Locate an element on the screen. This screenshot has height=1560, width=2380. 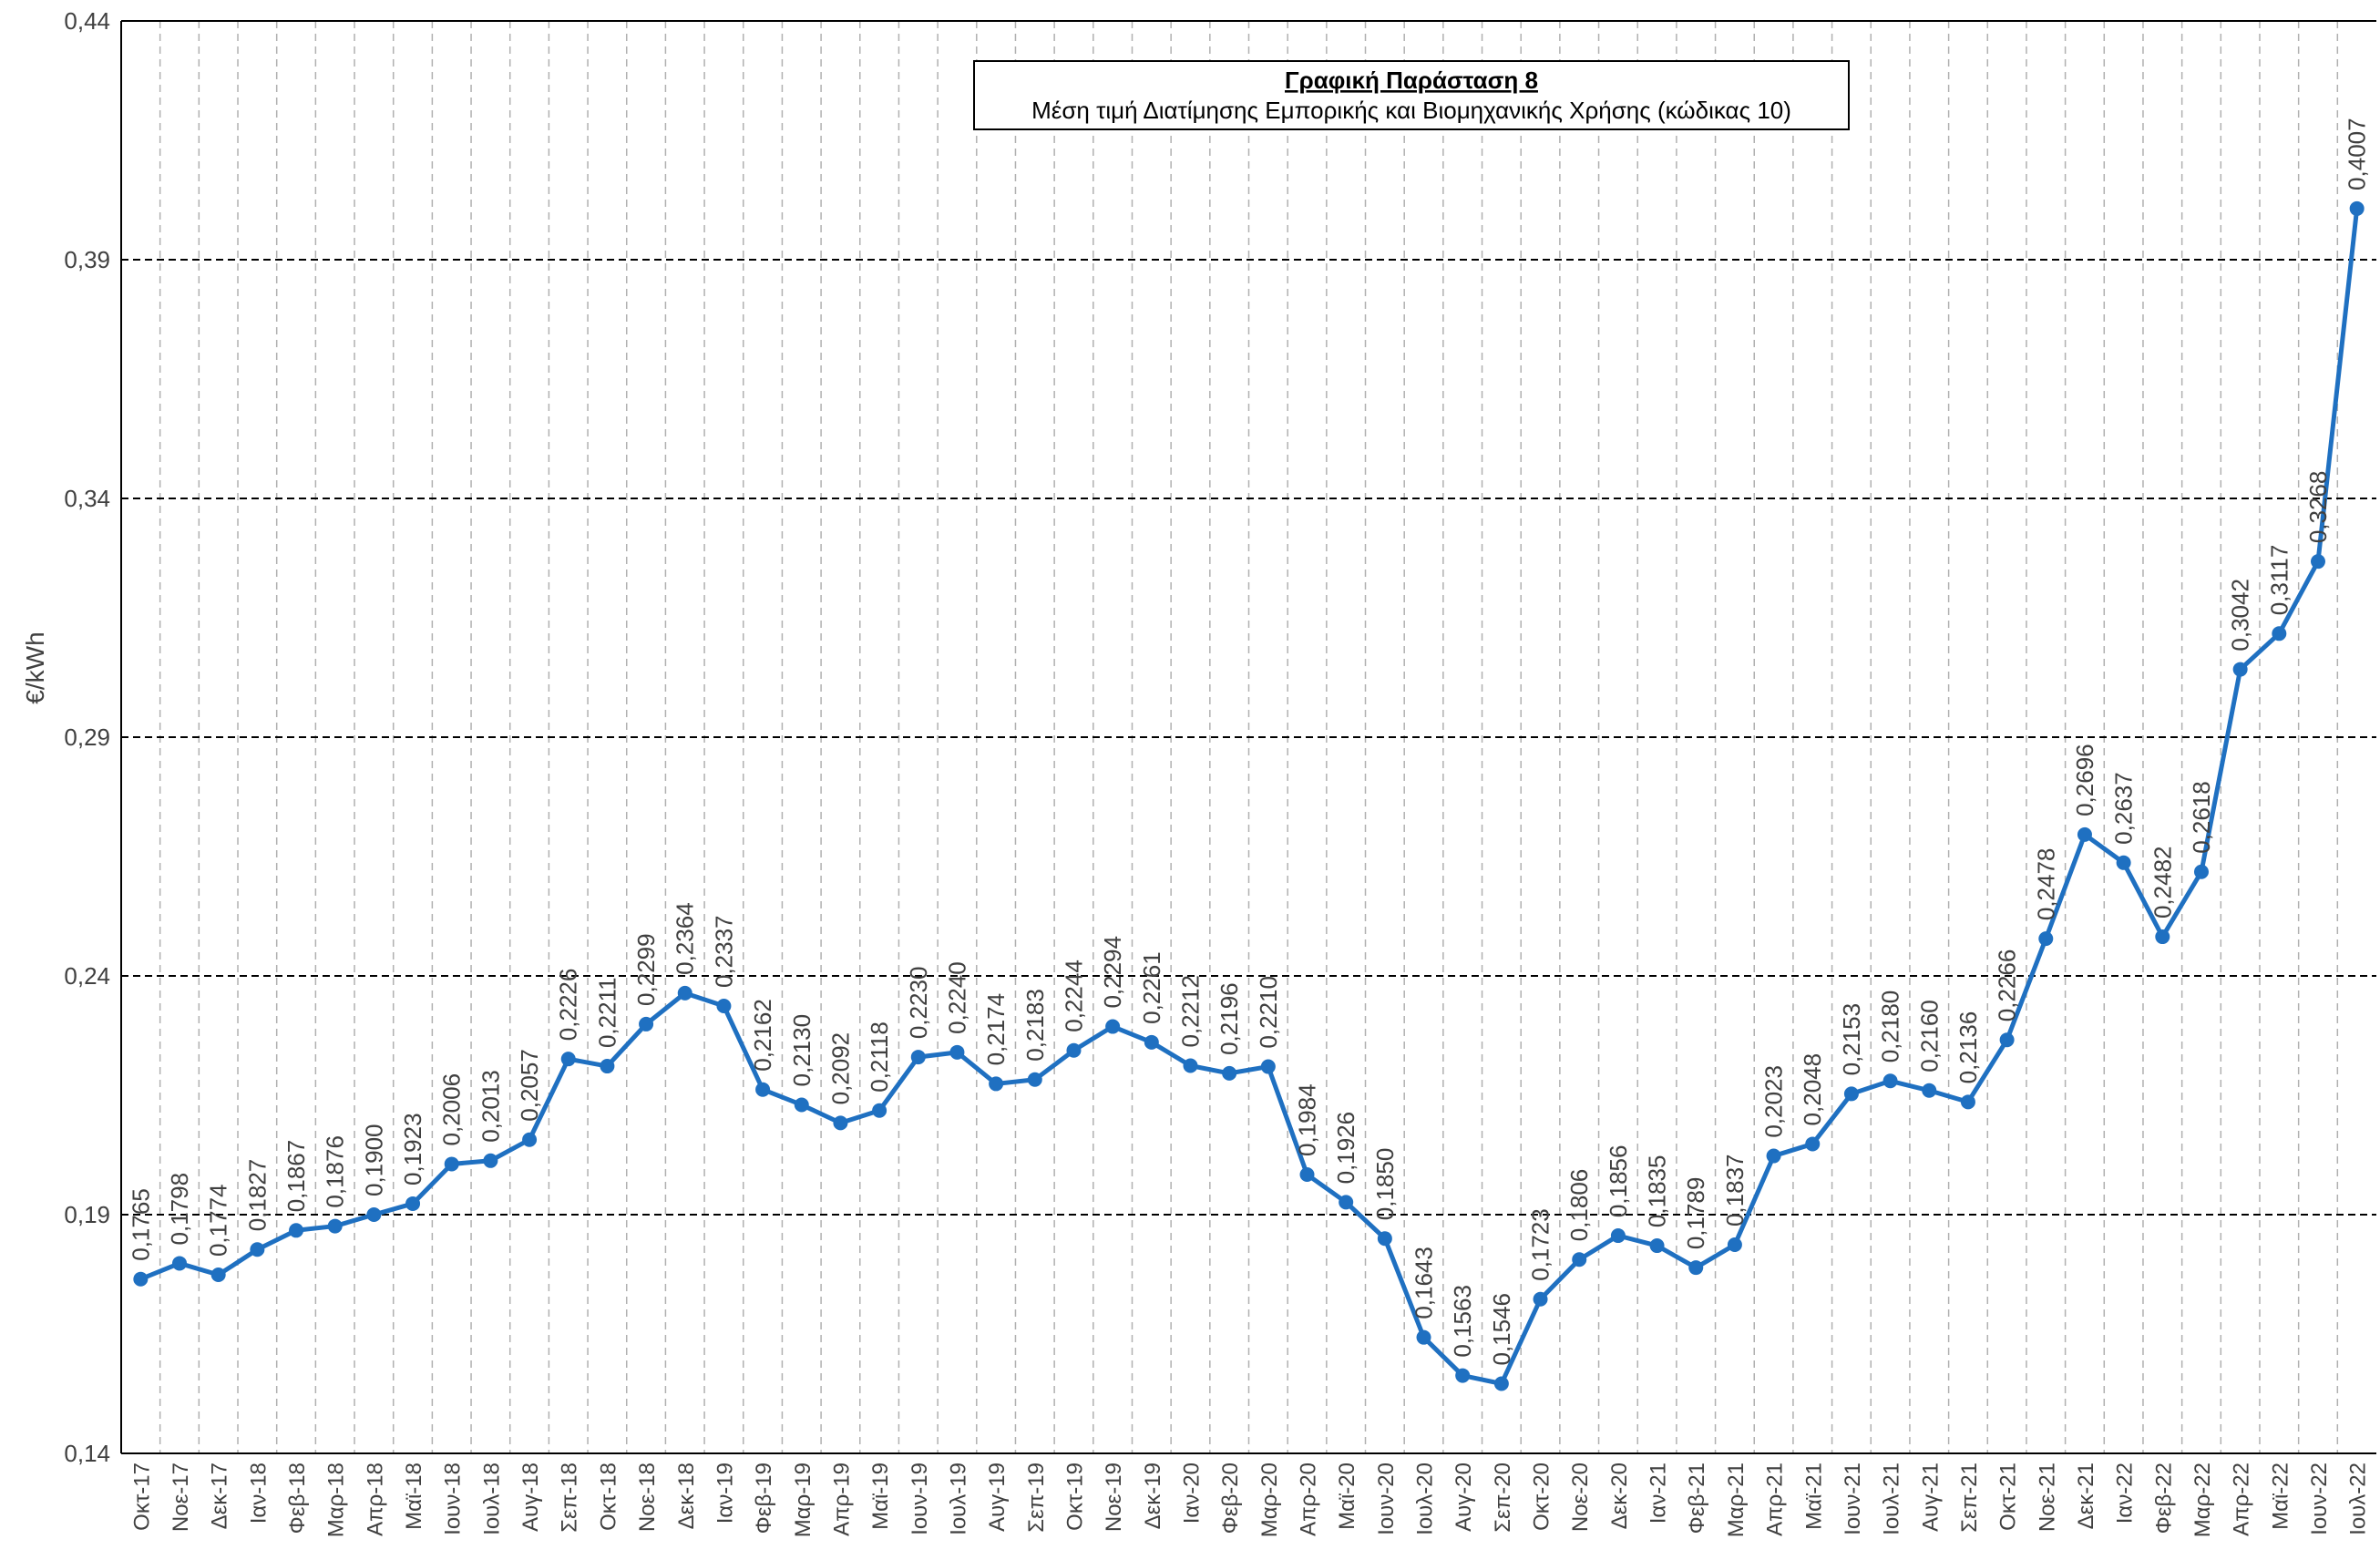
x-tick-label: Μαρ-22 is located at coordinates (2202, 1500).